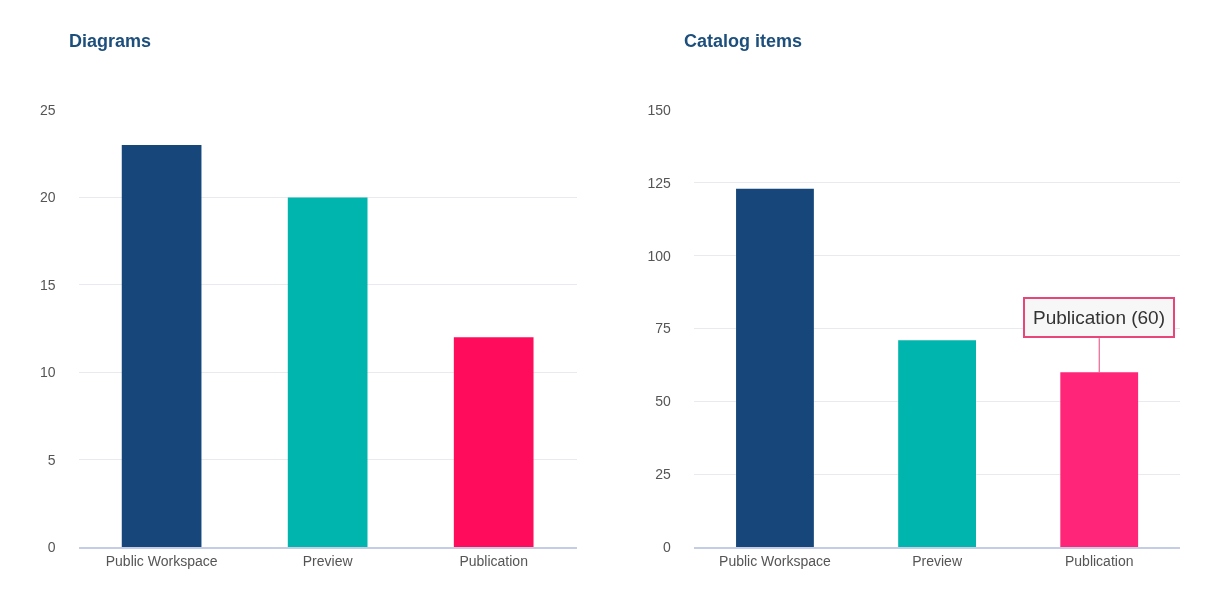  What do you see at coordinates (1099, 317) in the screenshot?
I see `annotation: Publication (60)` at bounding box center [1099, 317].